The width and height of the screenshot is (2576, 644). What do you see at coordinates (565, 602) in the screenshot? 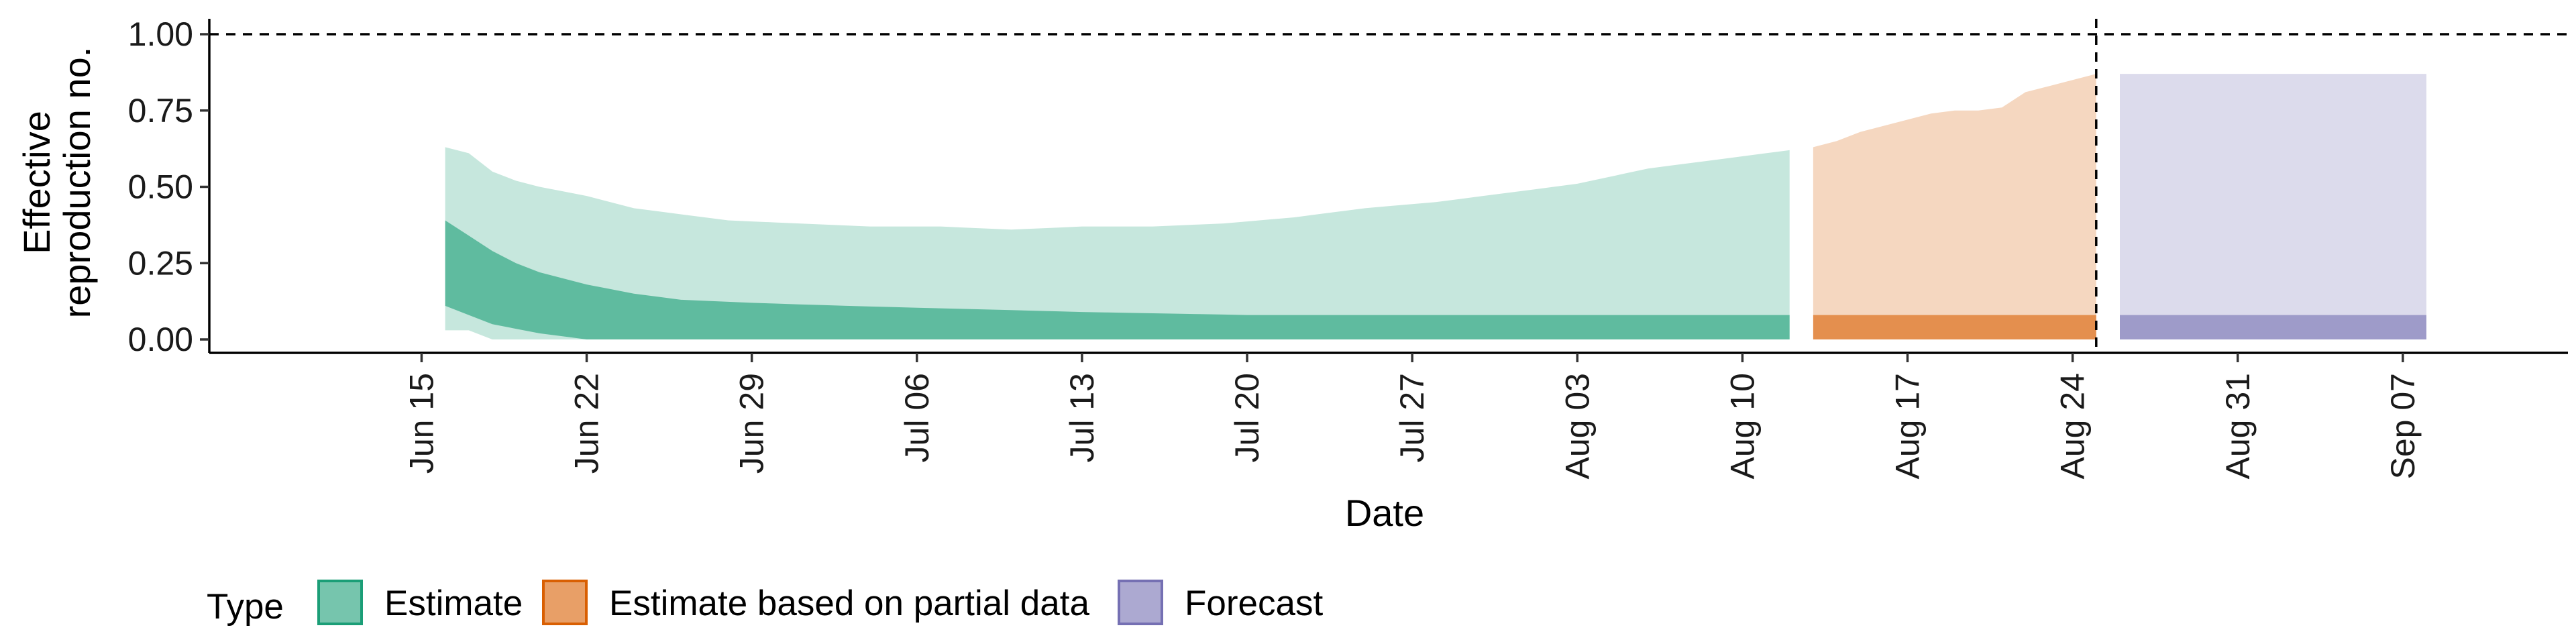
I see `legend-key-estimate-based-on-partial-data` at bounding box center [565, 602].